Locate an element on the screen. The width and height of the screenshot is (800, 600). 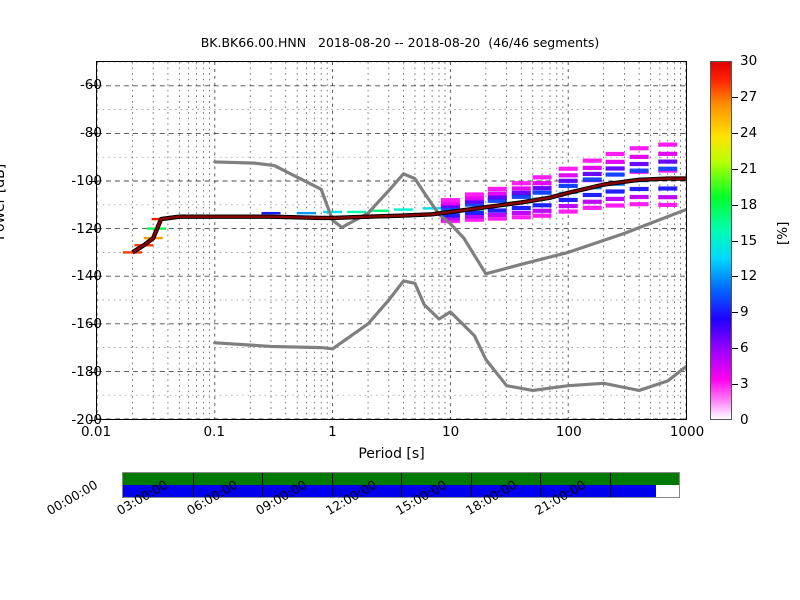
colorbar-tick-label: 3 is located at coordinates (744, 384).